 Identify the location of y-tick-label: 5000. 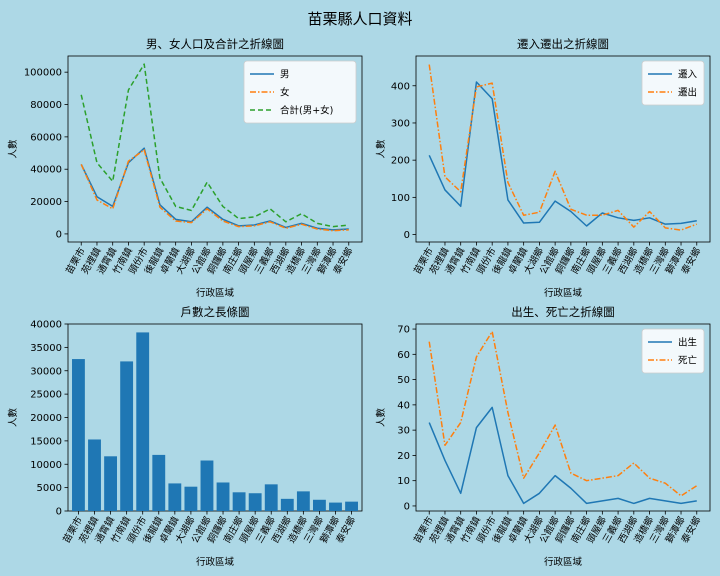
(49, 488).